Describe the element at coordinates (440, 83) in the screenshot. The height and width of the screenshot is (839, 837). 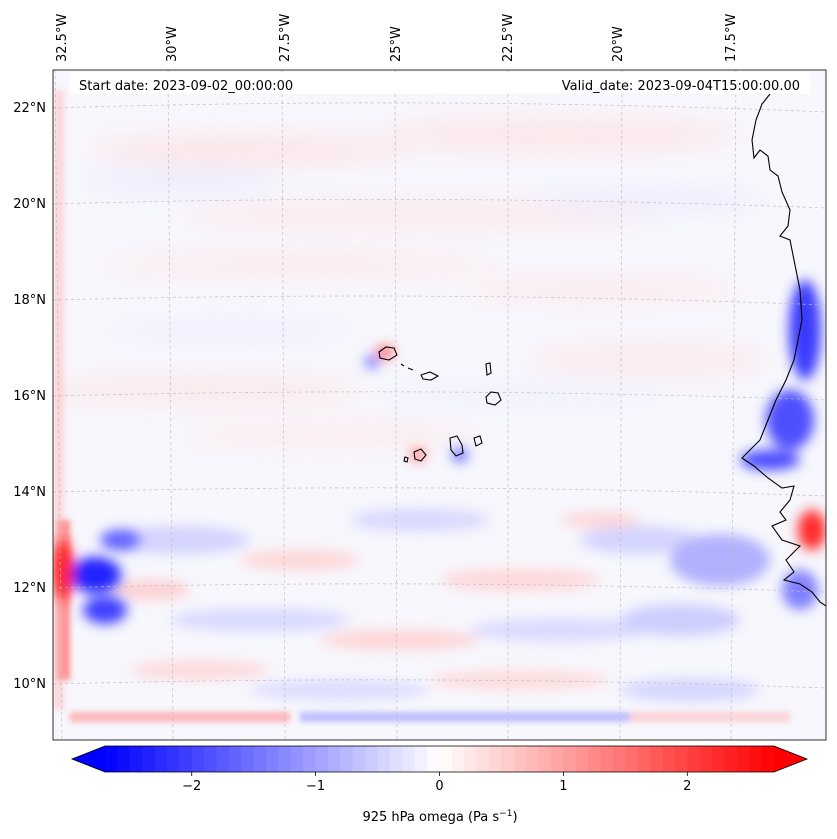
I see `header-box` at that location.